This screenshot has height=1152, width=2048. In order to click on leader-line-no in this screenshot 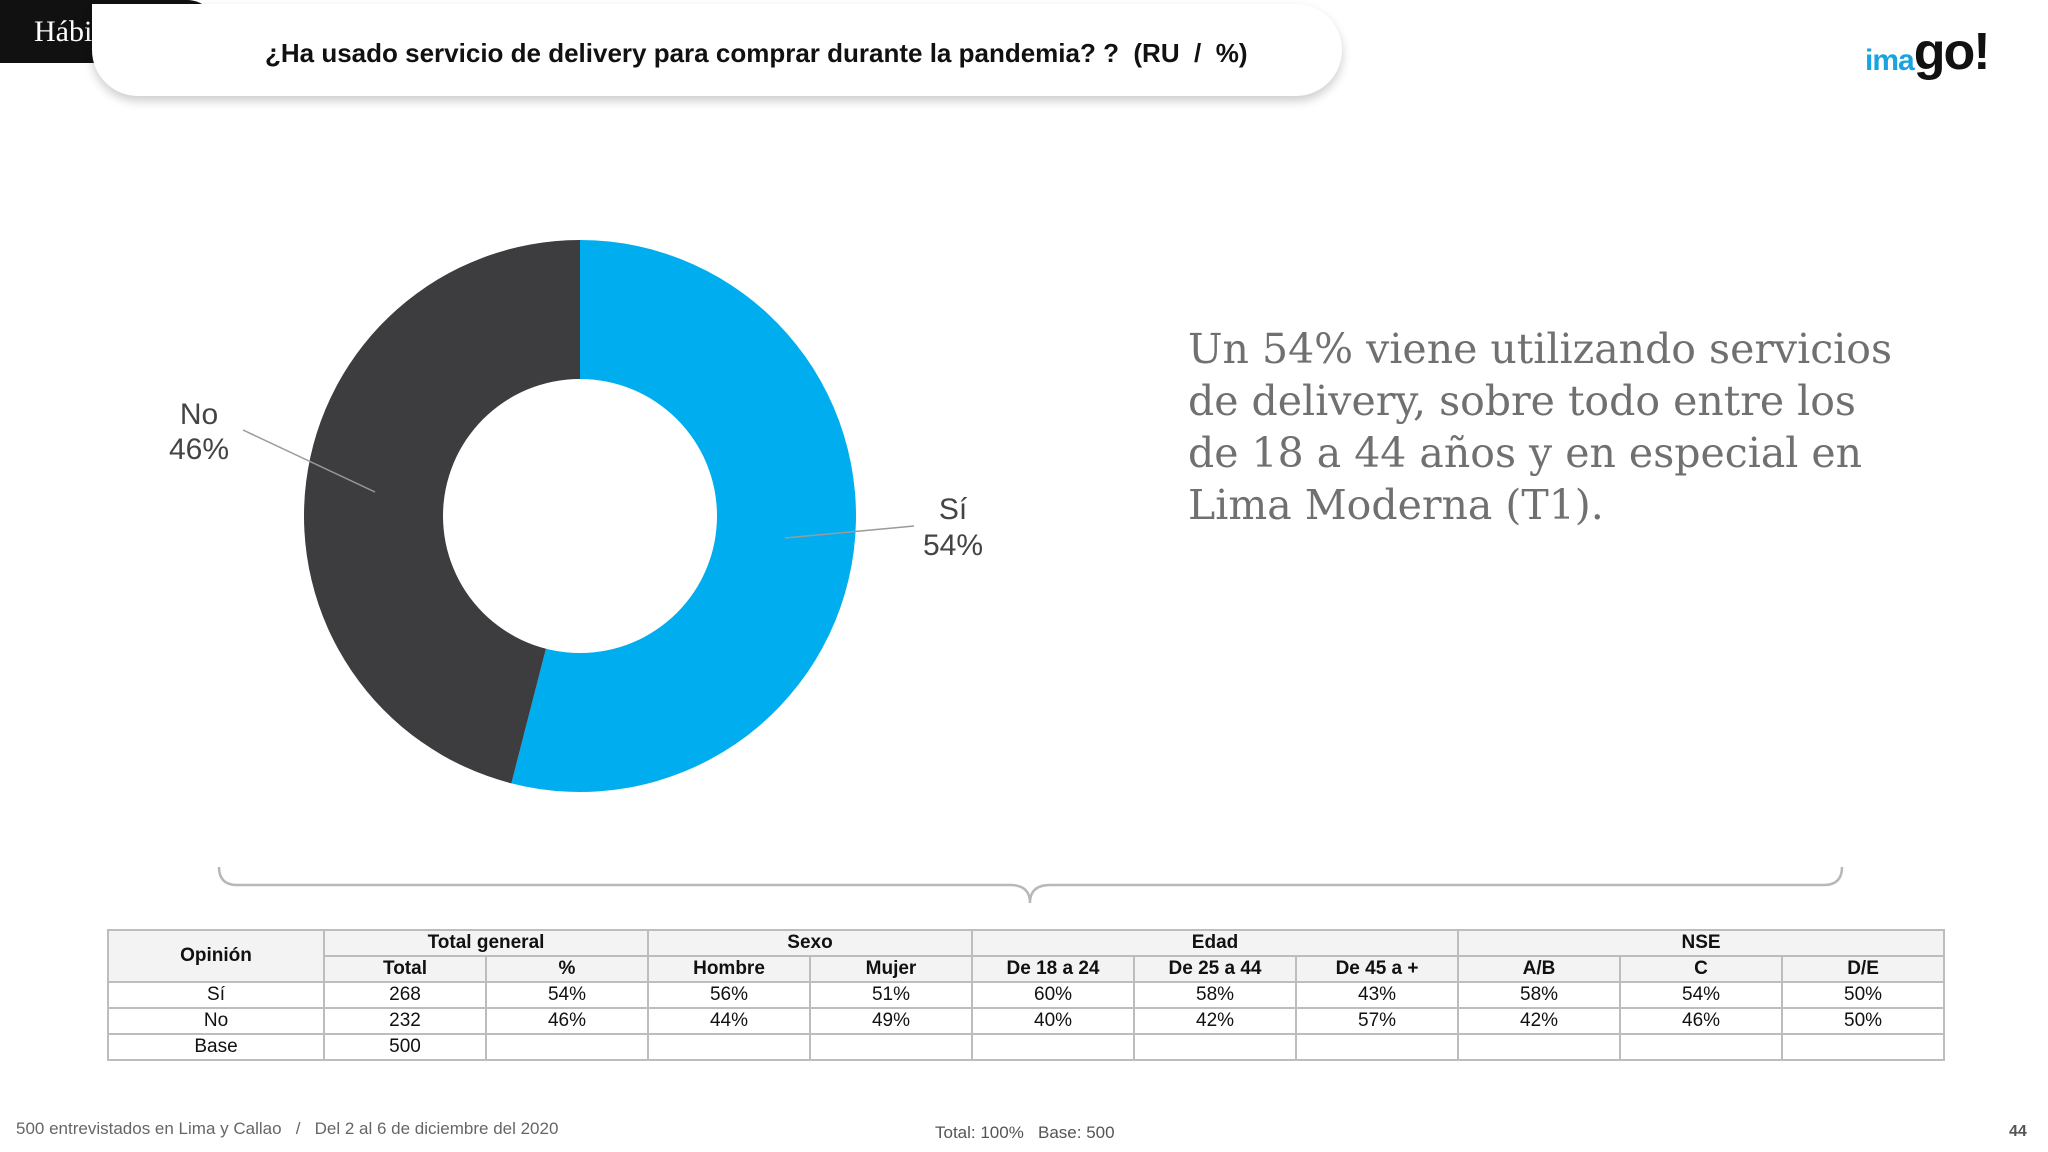, I will do `click(309, 461)`.